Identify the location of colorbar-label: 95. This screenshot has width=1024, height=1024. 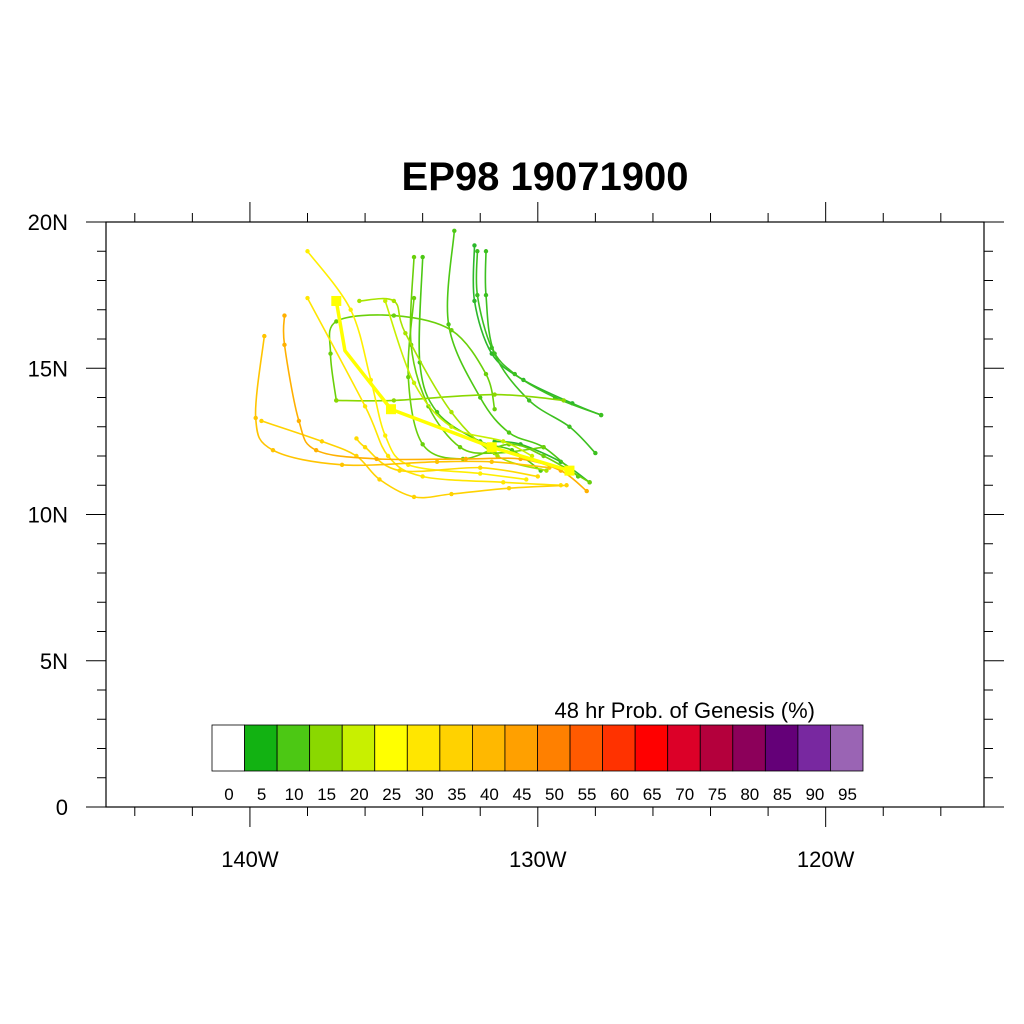
(847, 794).